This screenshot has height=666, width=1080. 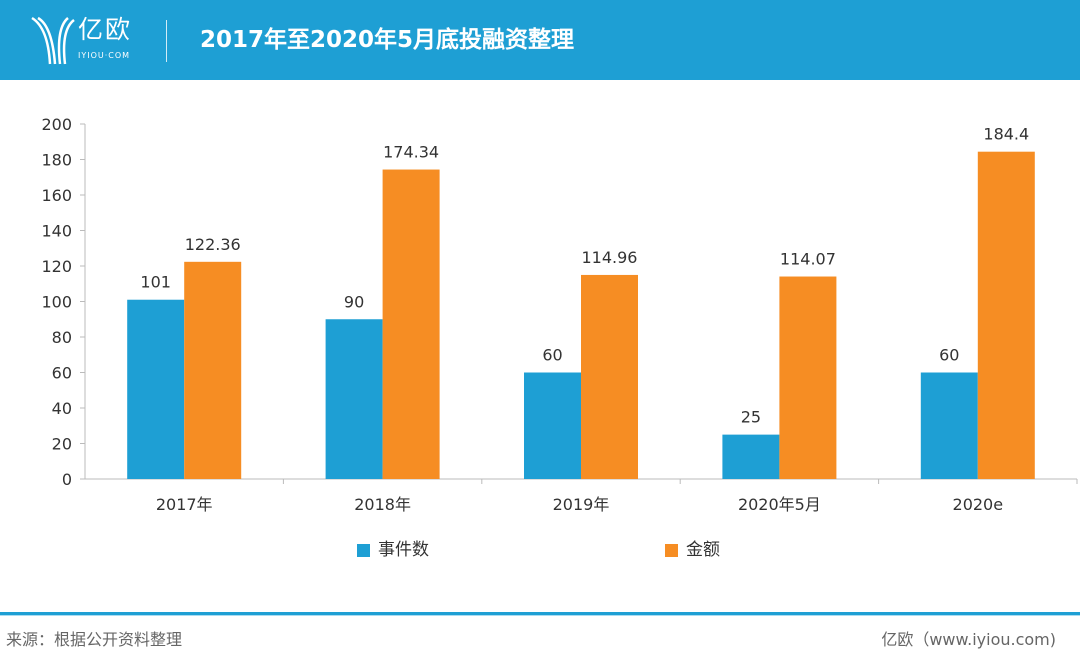 I want to click on x-tick-label: 2020年5月, so click(x=779, y=504).